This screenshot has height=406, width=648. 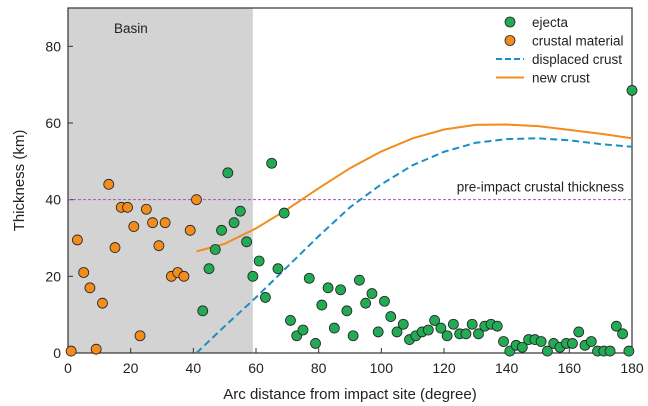 I want to click on x-tick-label: 40, so click(x=194, y=368).